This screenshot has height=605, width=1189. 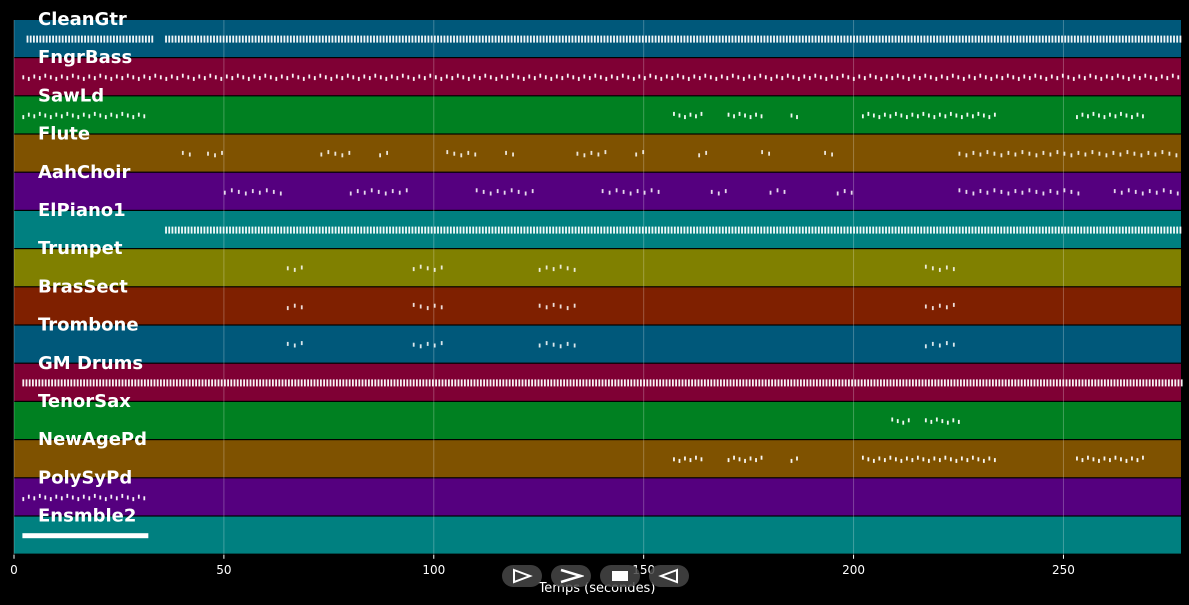 I want to click on rewind-button, so click(x=669, y=576).